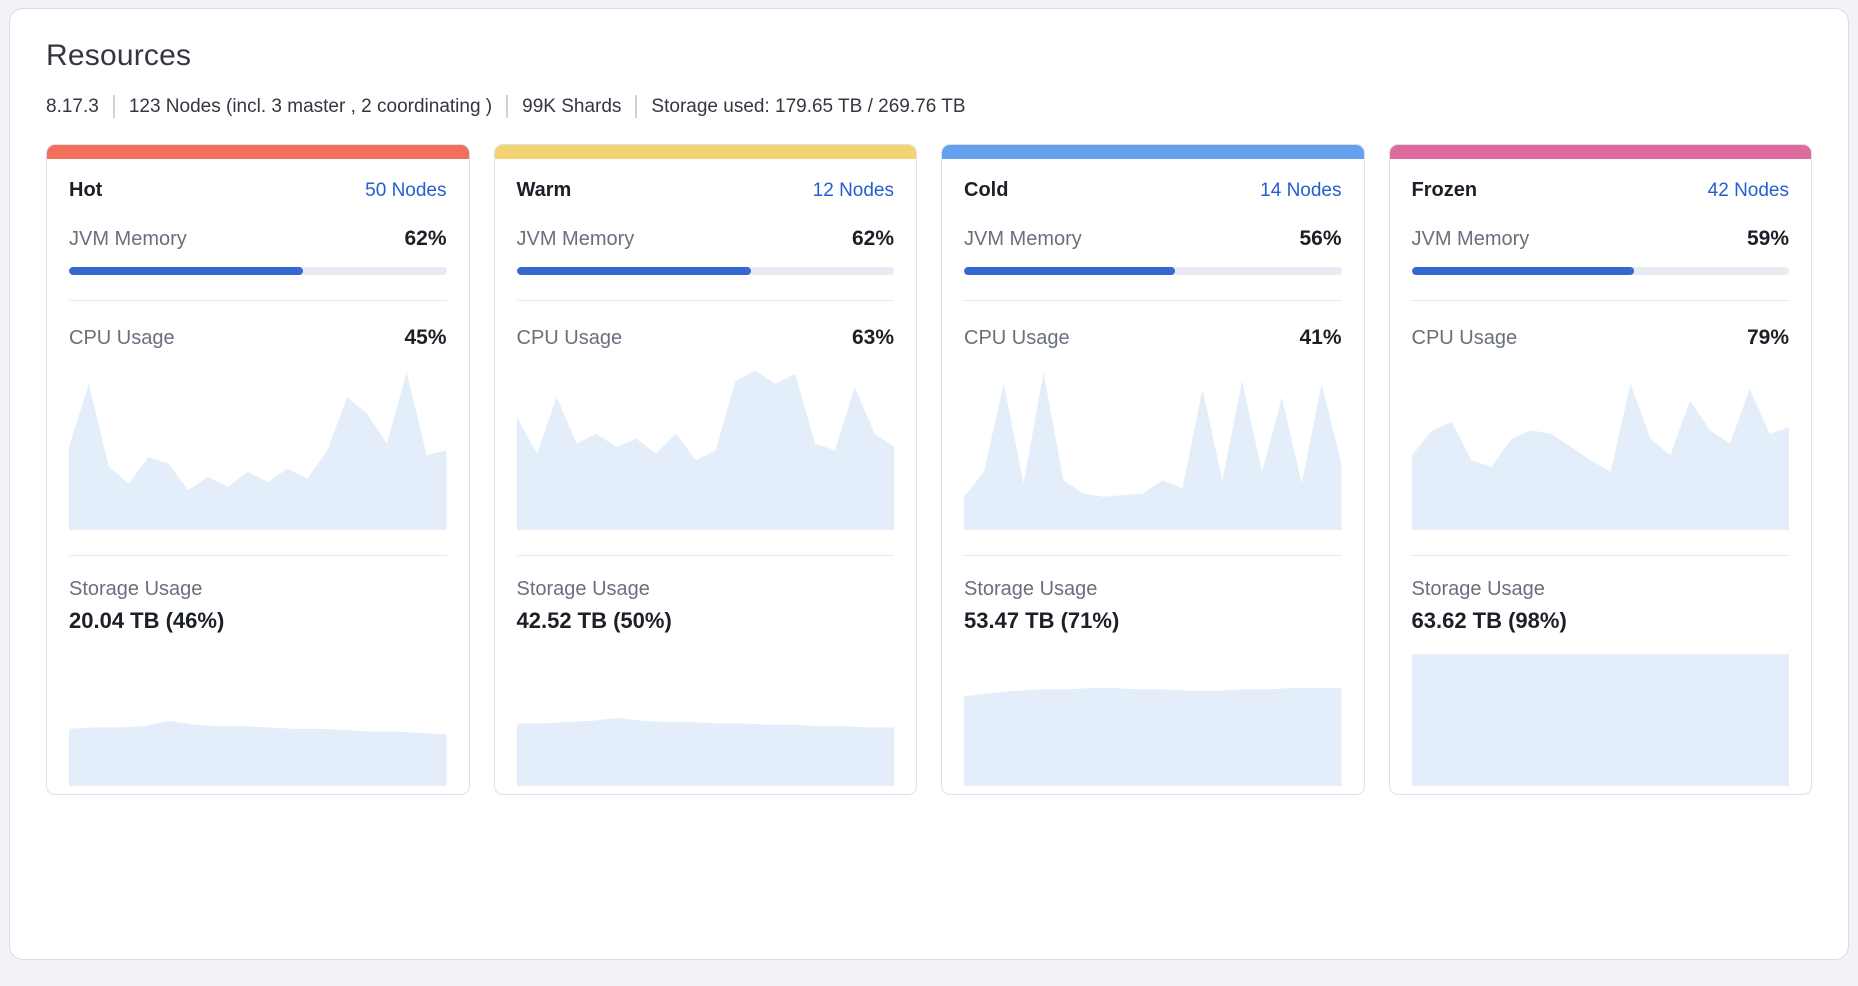 This screenshot has width=1858, height=986. What do you see at coordinates (853, 190) in the screenshot?
I see `tier-nodes-link: 12 Nodes` at bounding box center [853, 190].